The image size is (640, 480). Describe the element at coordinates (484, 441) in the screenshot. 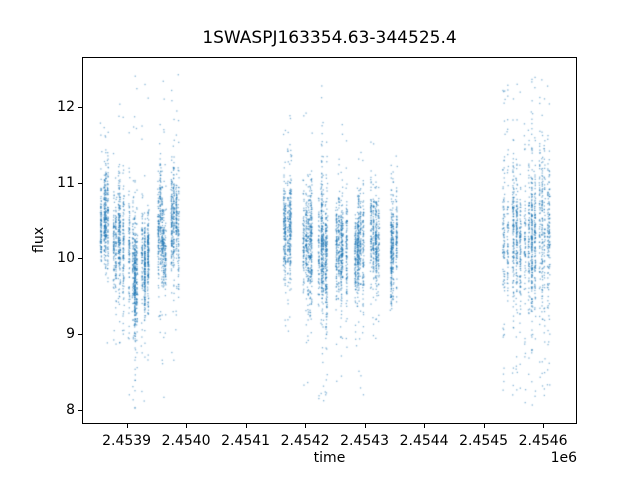

I see `x-tick-label: 2.4545` at that location.